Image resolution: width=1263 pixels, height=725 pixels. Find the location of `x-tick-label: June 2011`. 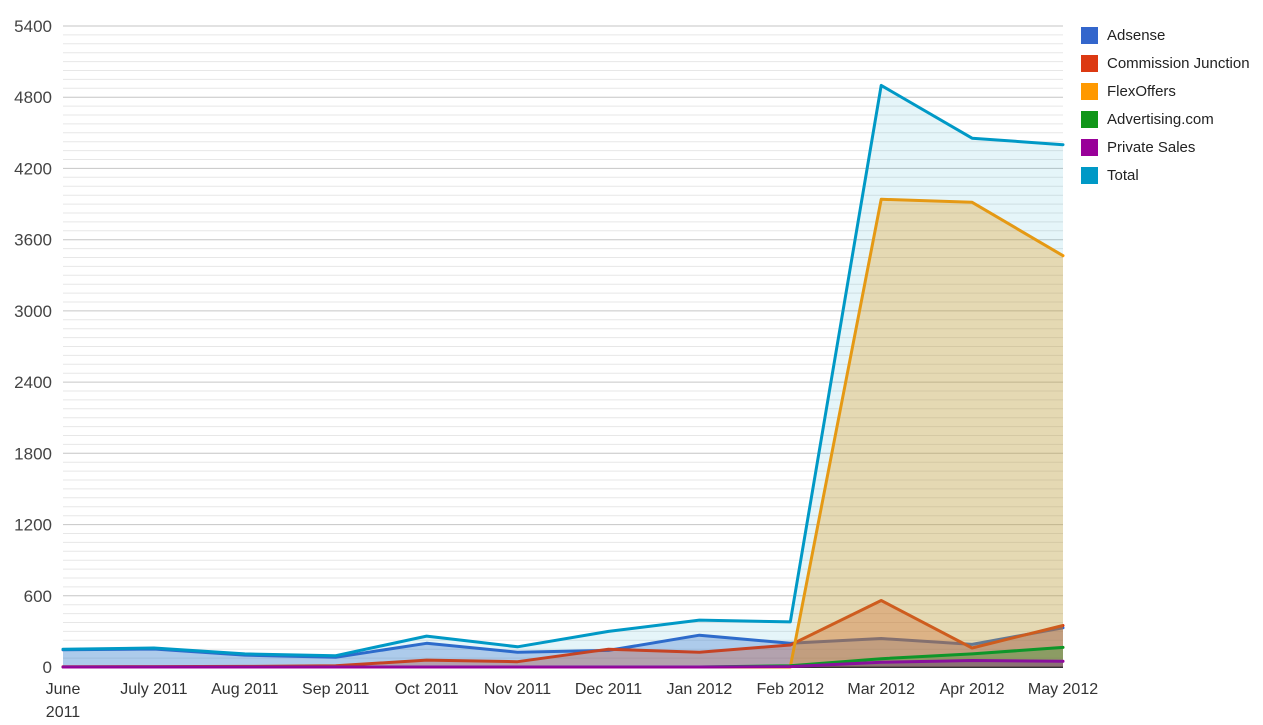

x-tick-label: June 2011 is located at coordinates (63, 701).